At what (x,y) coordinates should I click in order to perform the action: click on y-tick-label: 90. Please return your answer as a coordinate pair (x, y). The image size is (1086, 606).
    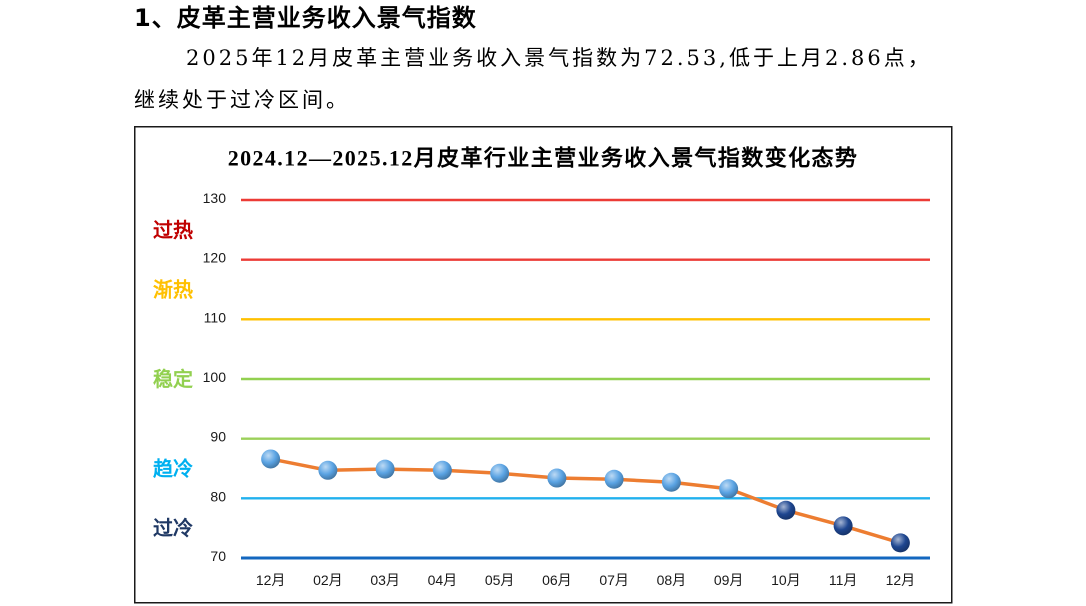
    Looking at the image, I should click on (218, 437).